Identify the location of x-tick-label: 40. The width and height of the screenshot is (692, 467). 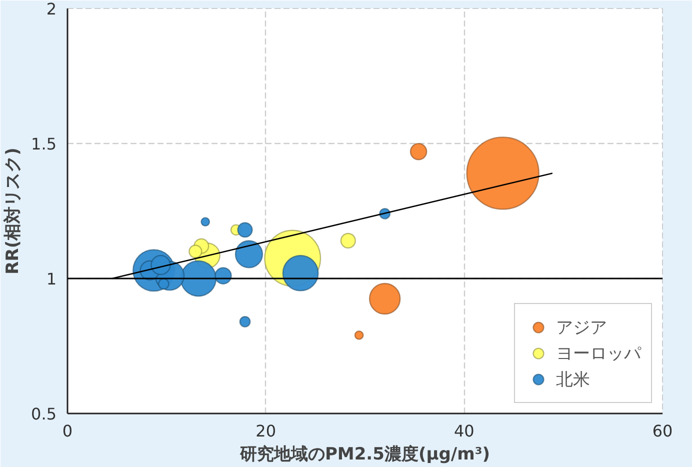
(464, 431).